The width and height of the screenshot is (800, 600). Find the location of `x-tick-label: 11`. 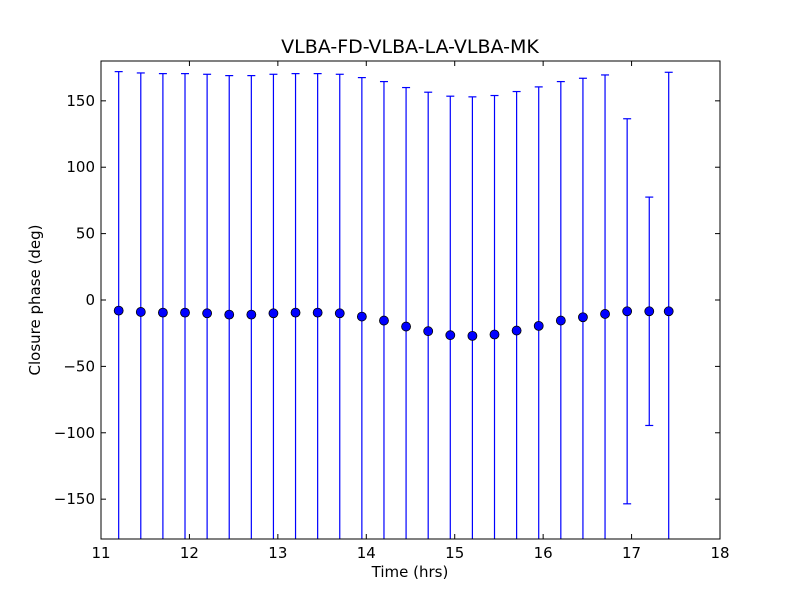

x-tick-label: 11 is located at coordinates (100, 553).